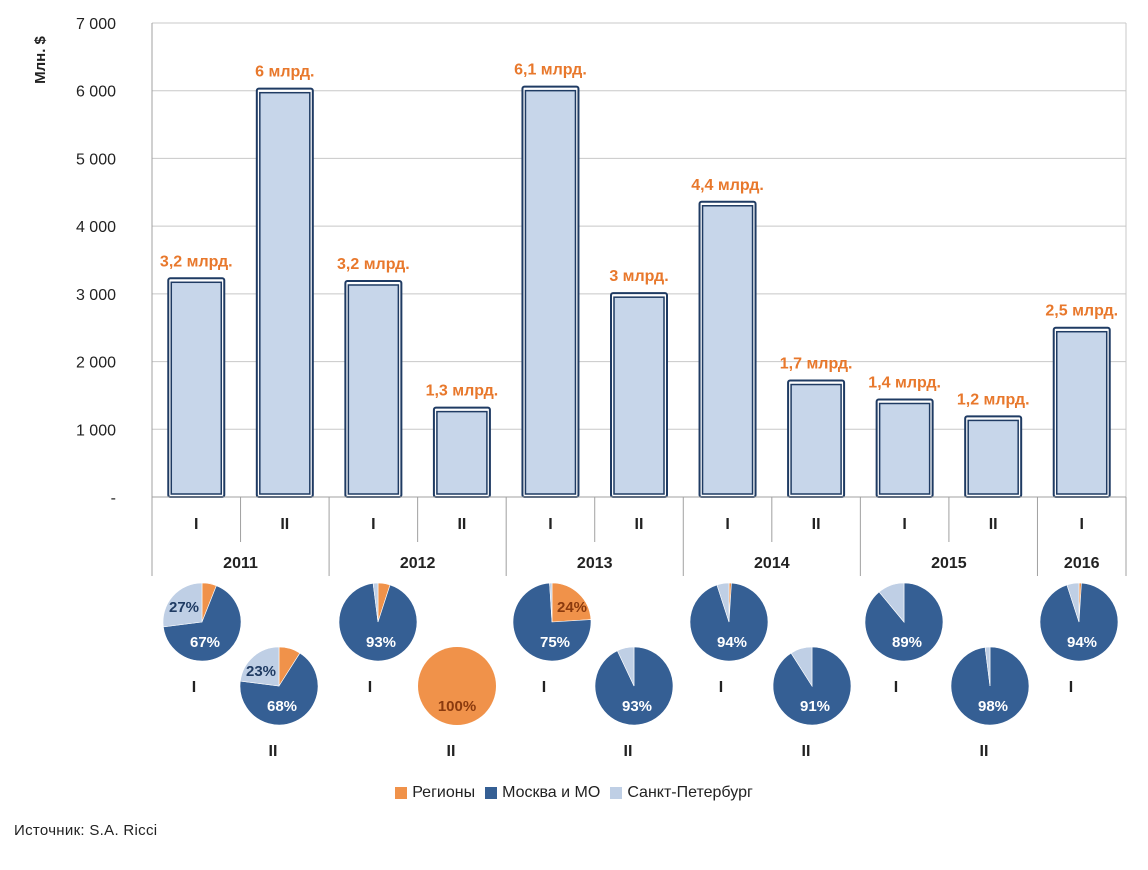  I want to click on legend-label-spb: Санкт-Петербург, so click(690, 792).